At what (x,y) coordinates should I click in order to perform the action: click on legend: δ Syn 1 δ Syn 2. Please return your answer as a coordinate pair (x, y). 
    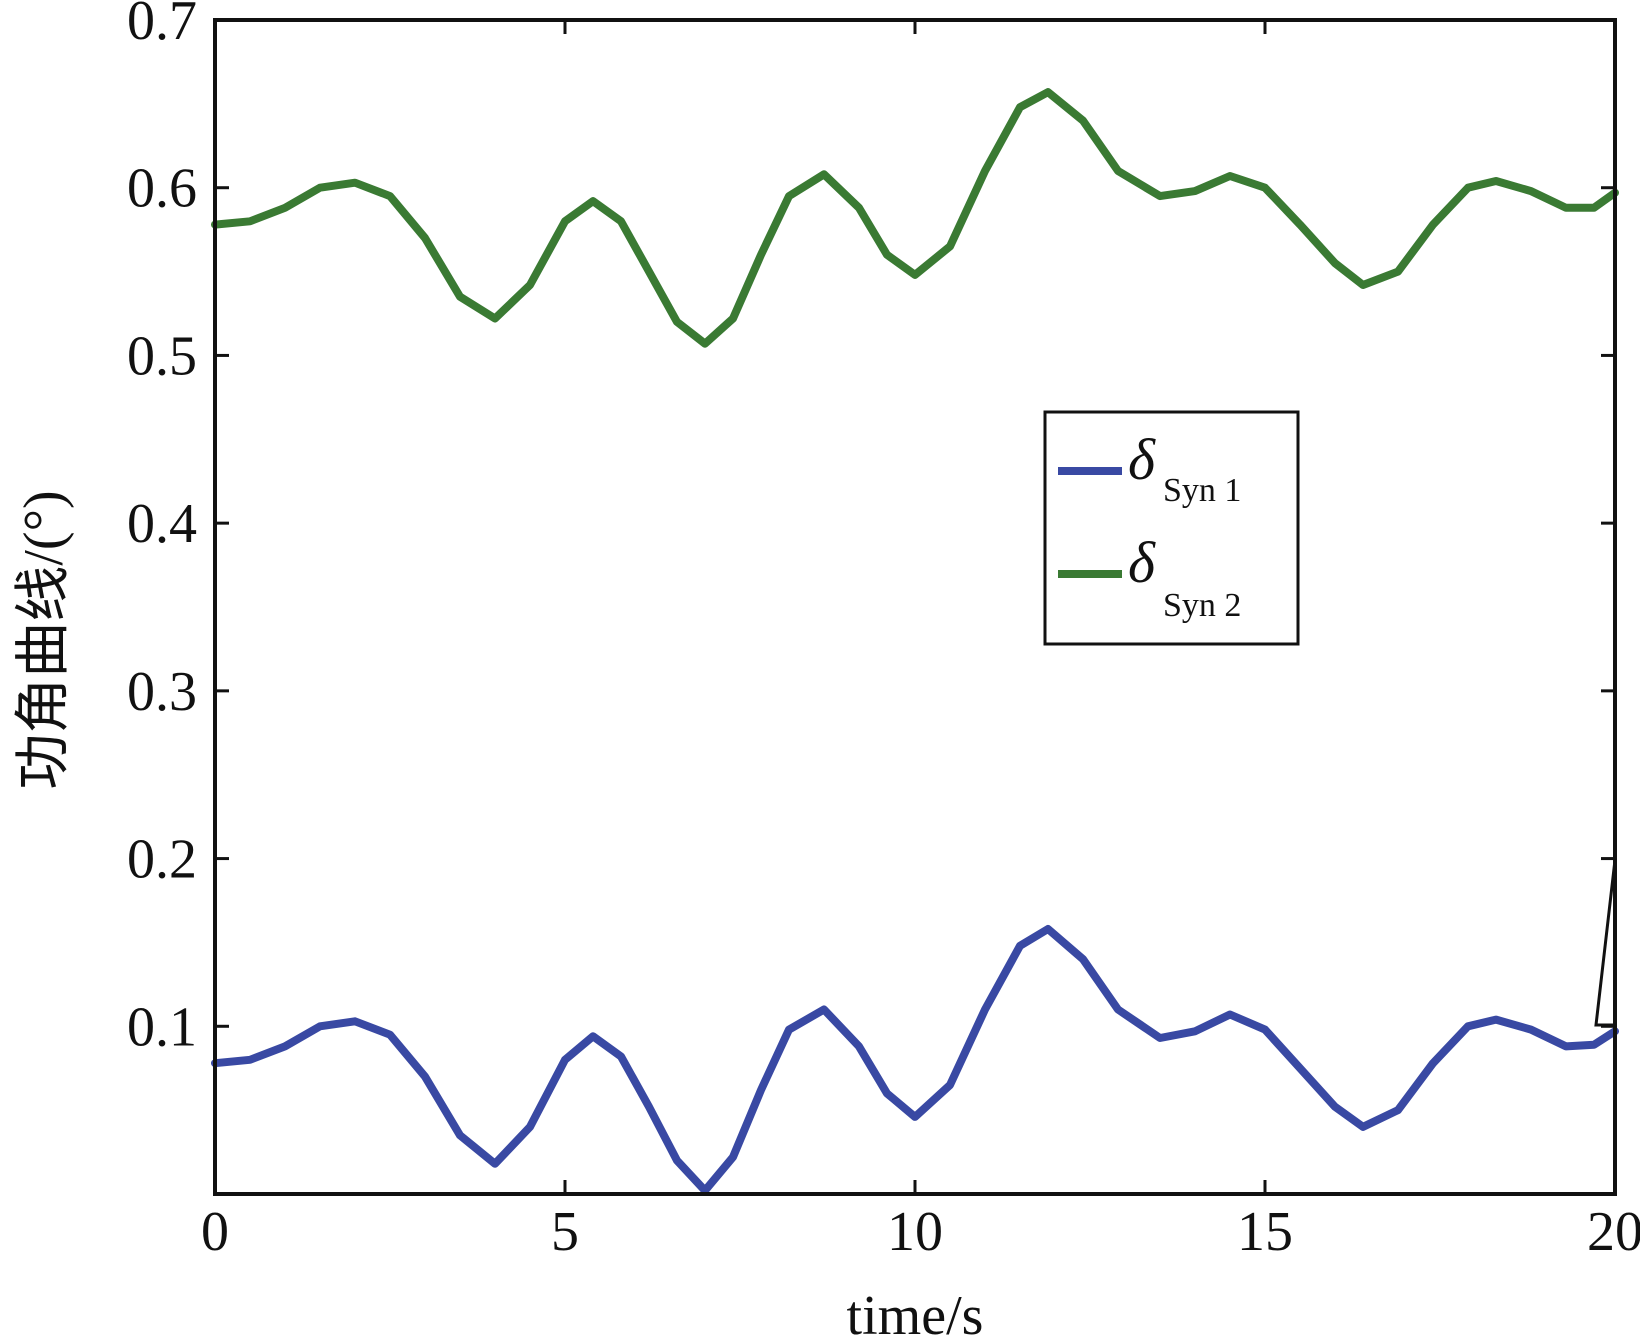
    Looking at the image, I should click on (1171, 528).